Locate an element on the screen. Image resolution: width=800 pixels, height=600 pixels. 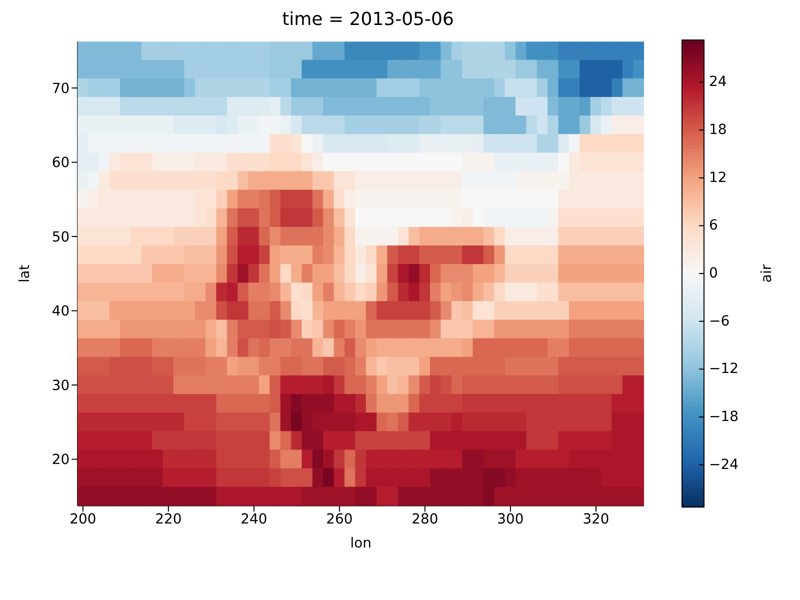
color-bar-label: 18 is located at coordinates (718, 130).